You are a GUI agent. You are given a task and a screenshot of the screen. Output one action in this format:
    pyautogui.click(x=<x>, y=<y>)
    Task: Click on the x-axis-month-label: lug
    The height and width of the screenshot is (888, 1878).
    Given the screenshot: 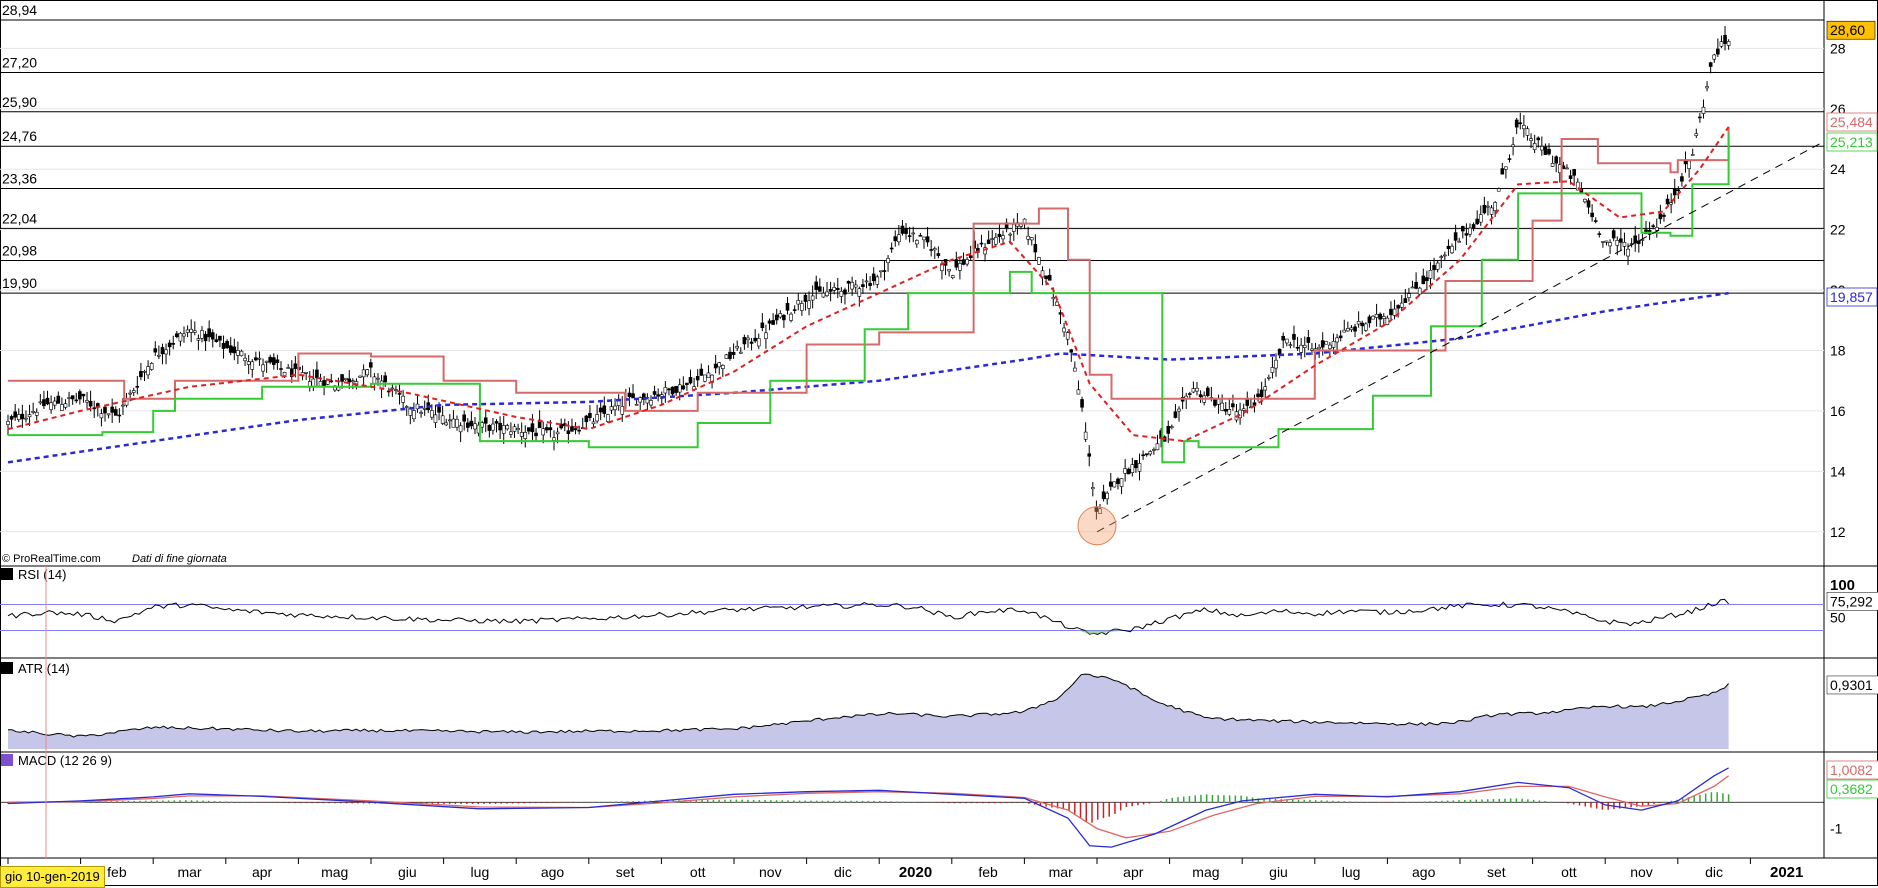 What is the action you would take?
    pyautogui.click(x=1351, y=872)
    